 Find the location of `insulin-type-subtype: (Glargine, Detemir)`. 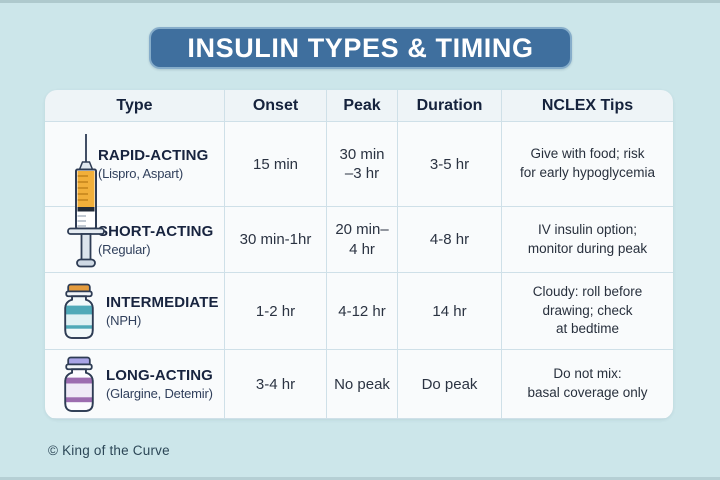

insulin-type-subtype: (Glargine, Detemir) is located at coordinates (159, 393).